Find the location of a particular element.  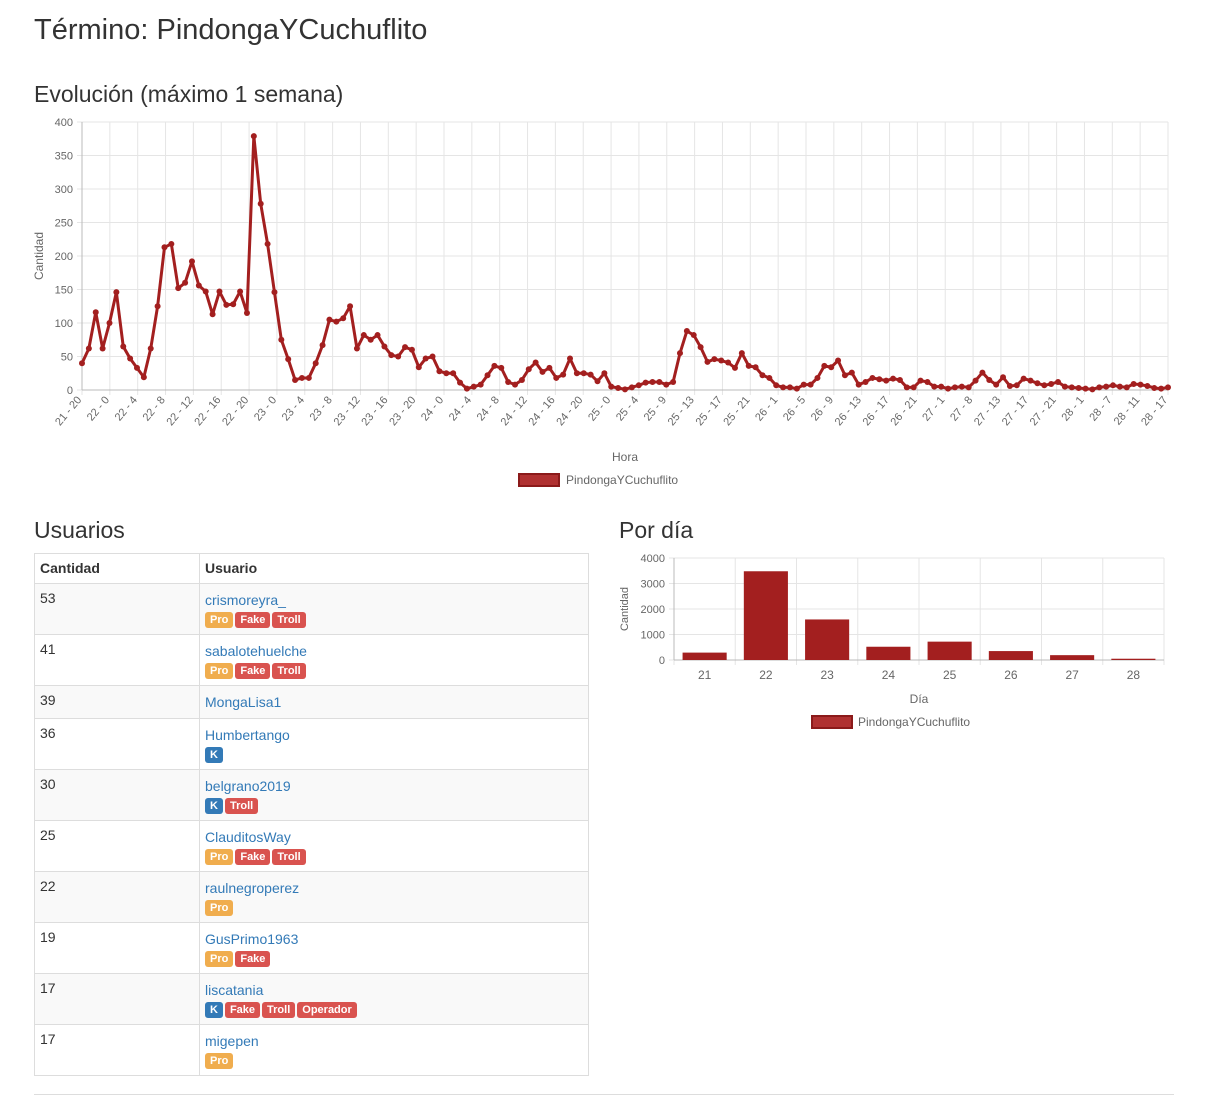

user-badges: K is located at coordinates (394, 755).